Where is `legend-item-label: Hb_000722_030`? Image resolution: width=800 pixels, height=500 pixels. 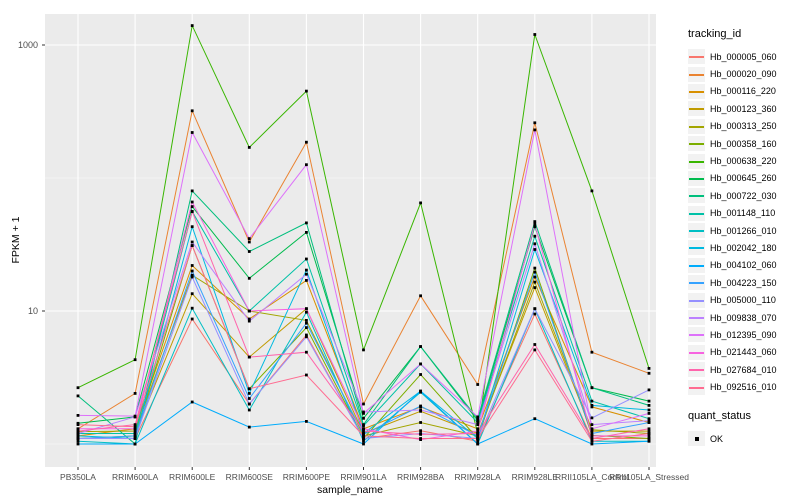
legend-item-label: Hb_000722_030 is located at coordinates (743, 195).